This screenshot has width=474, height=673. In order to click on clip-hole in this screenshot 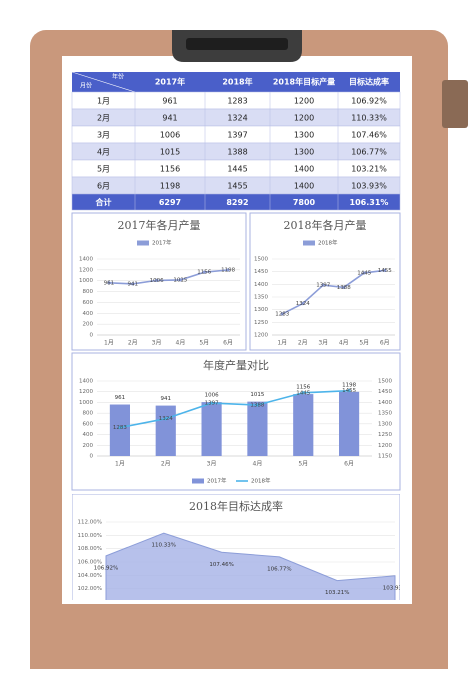, I will do `click(237, 44)`.